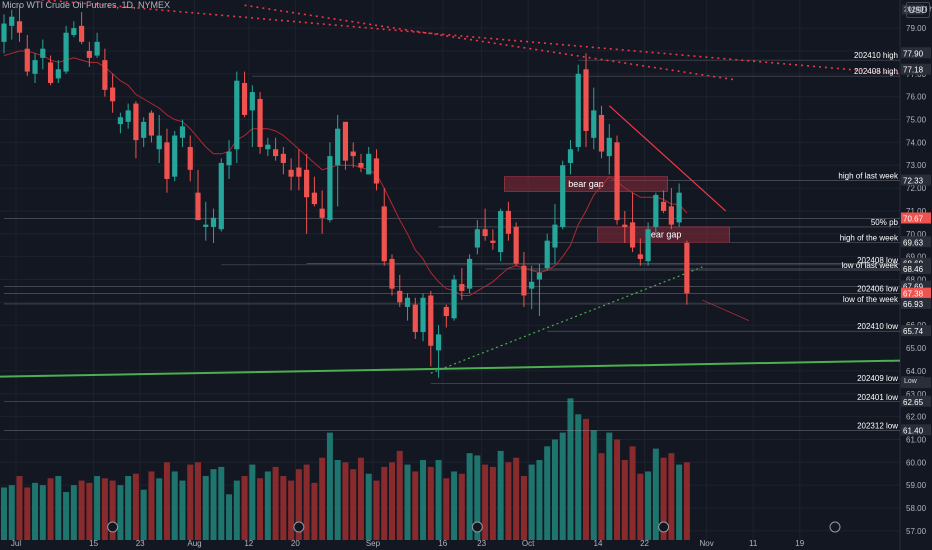 Image resolution: width=932 pixels, height=550 pixels. Describe the element at coordinates (194, 543) in the screenshot. I see `x-tick-label: Aug` at that location.